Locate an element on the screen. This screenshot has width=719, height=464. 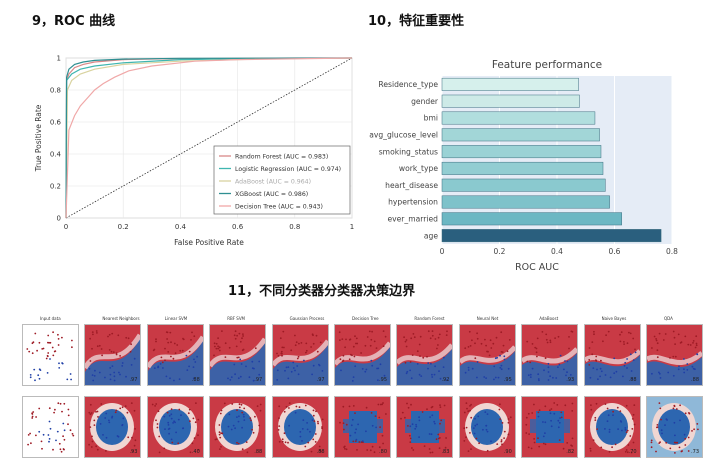
feature-x-tick-label: 0.4 is located at coordinates (557, 251).